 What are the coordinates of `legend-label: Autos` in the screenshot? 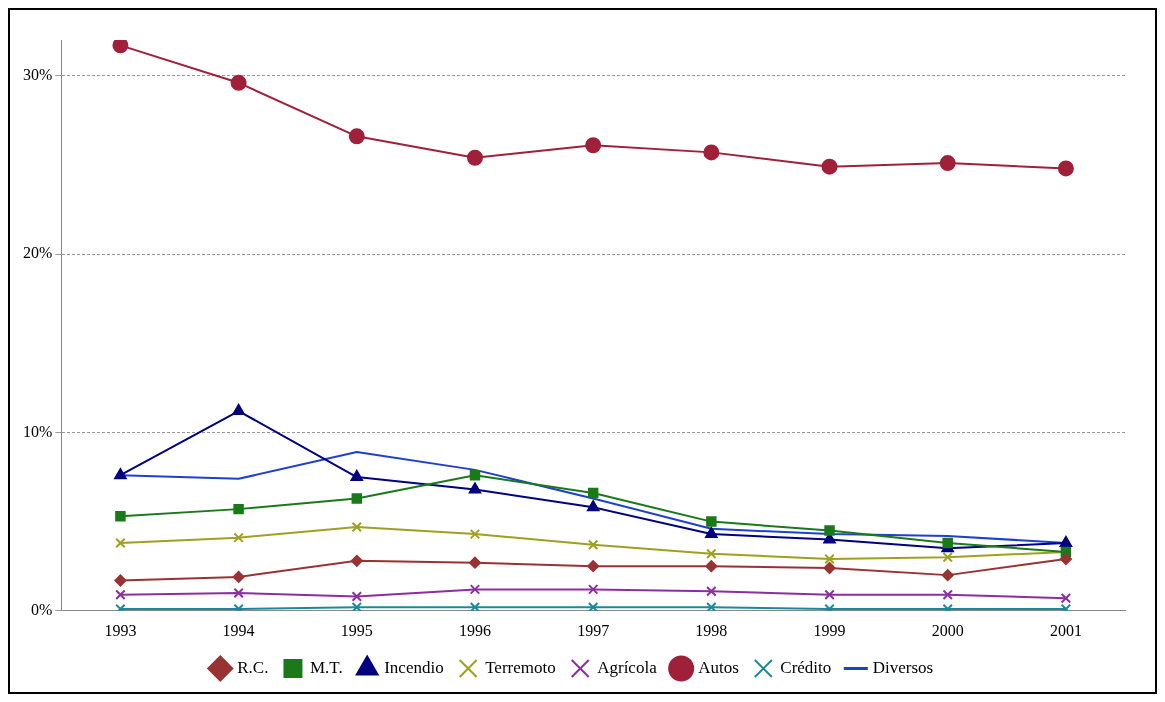 It's located at (718, 667).